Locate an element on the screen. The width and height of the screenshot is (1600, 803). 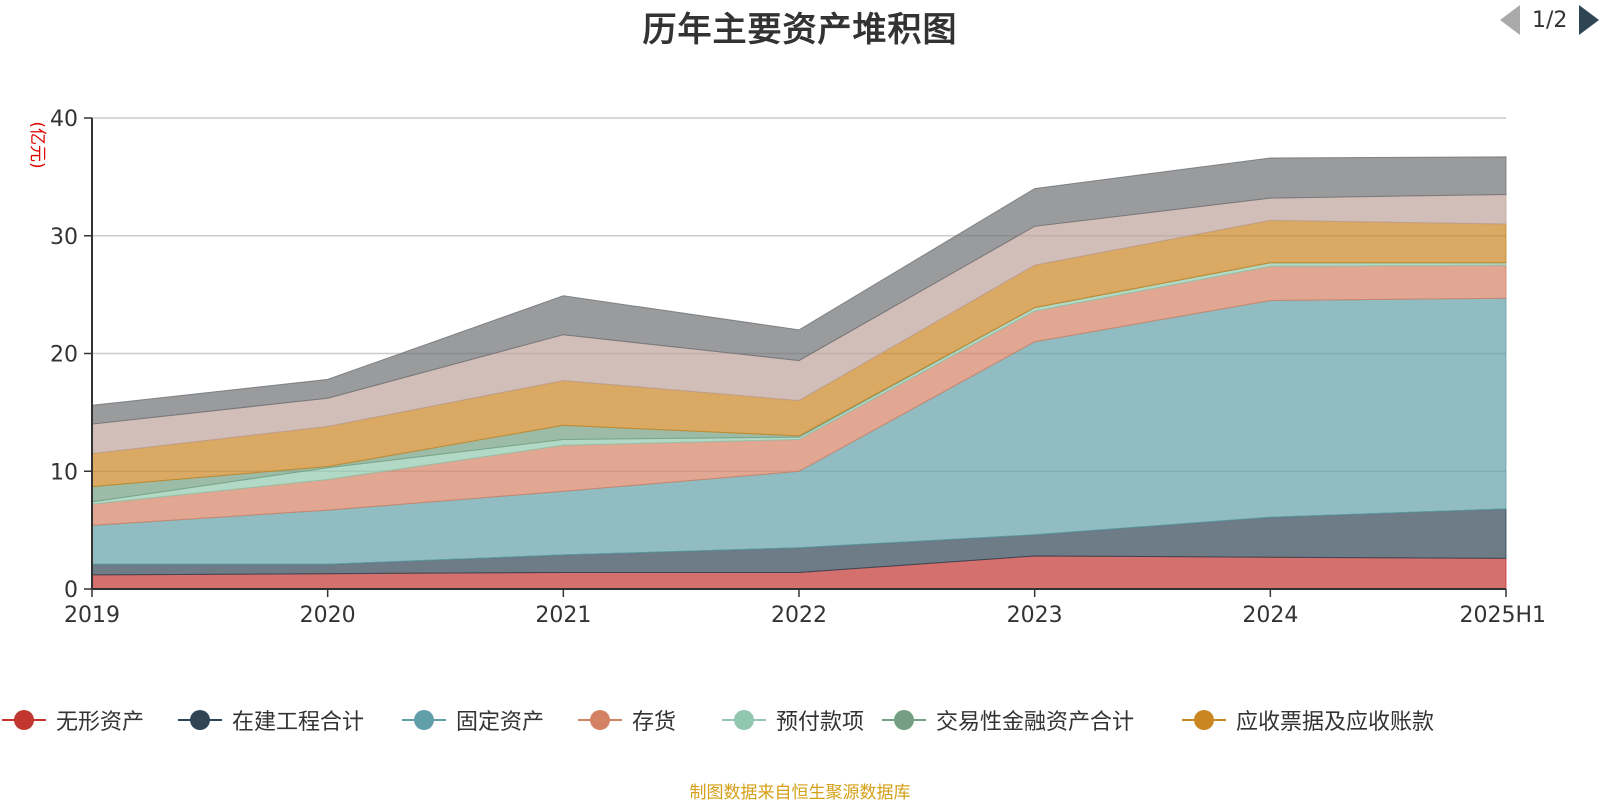
legend-item: 预付款项 is located at coordinates (792, 720).